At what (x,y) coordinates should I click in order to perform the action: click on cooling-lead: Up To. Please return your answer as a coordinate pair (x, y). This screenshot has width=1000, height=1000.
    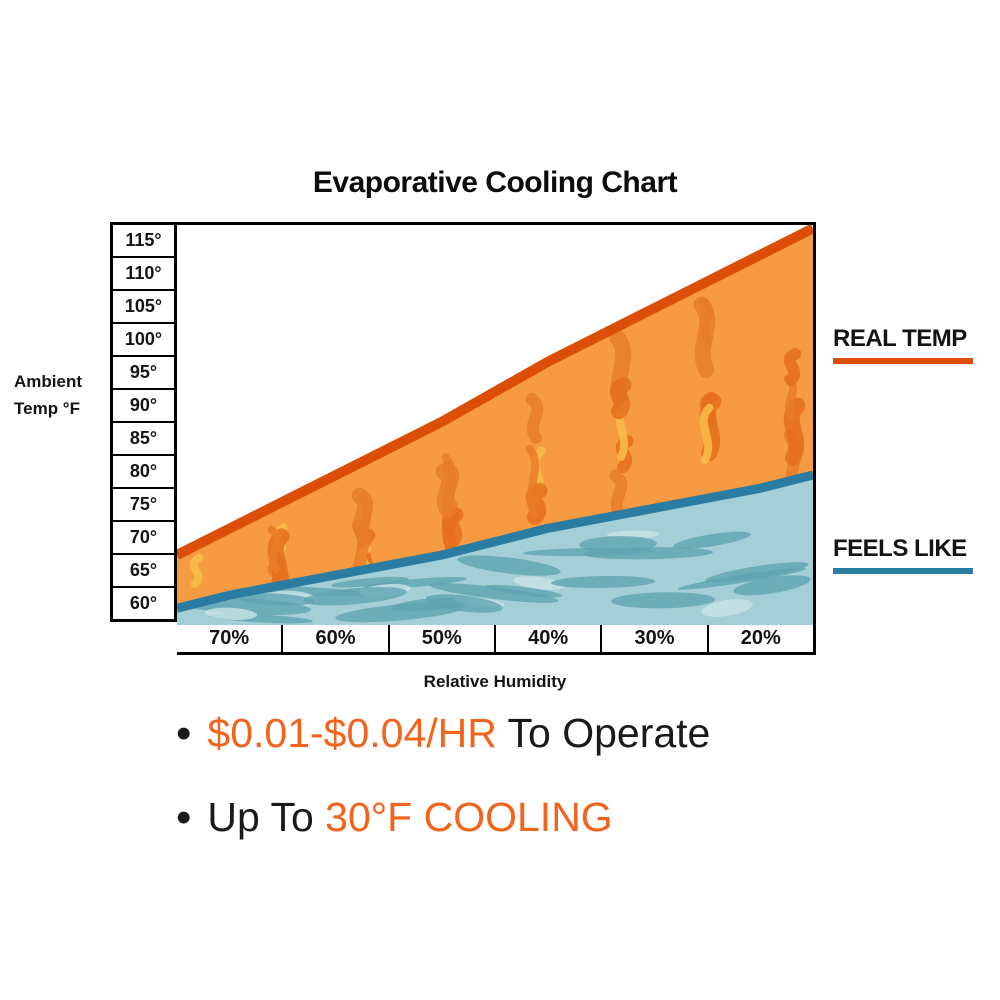
    Looking at the image, I should click on (266, 817).